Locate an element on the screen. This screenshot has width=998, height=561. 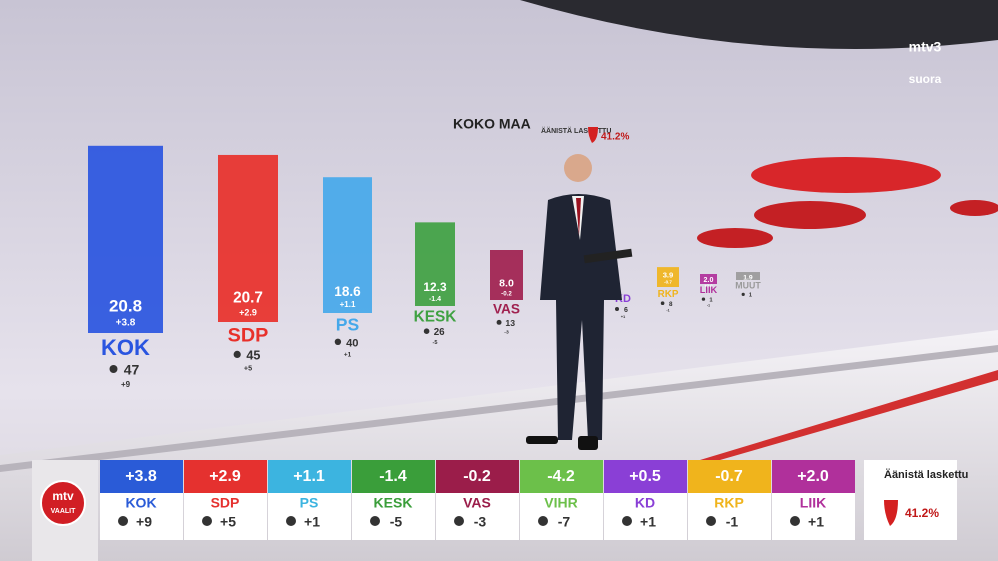
ticker-party: KD is located at coordinates (645, 503).